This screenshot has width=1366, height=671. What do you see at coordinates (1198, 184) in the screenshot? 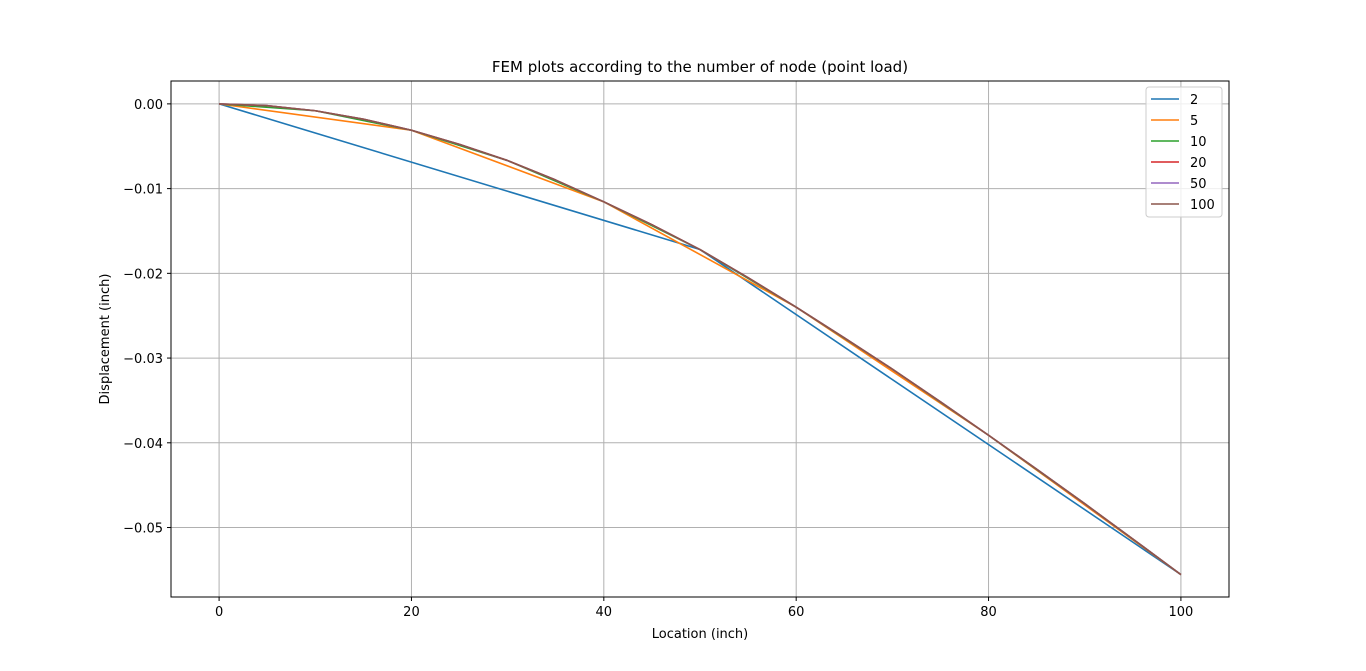
I see `legend-label: 50` at bounding box center [1198, 184].